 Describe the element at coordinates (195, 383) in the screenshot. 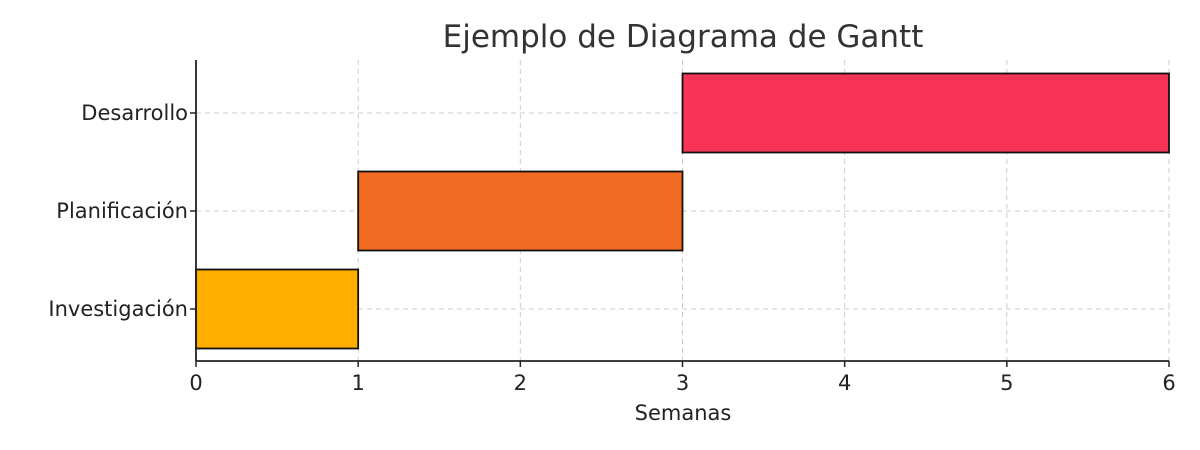

I see `x-tick-label: 0` at that location.